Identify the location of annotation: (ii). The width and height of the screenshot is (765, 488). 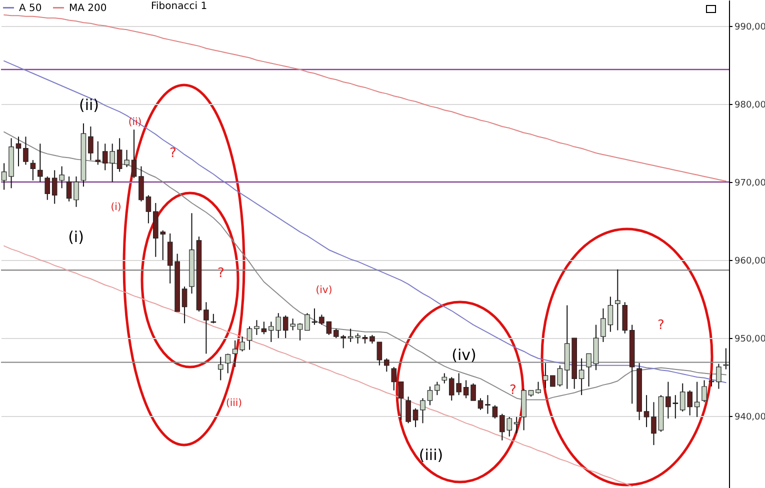
(89, 105).